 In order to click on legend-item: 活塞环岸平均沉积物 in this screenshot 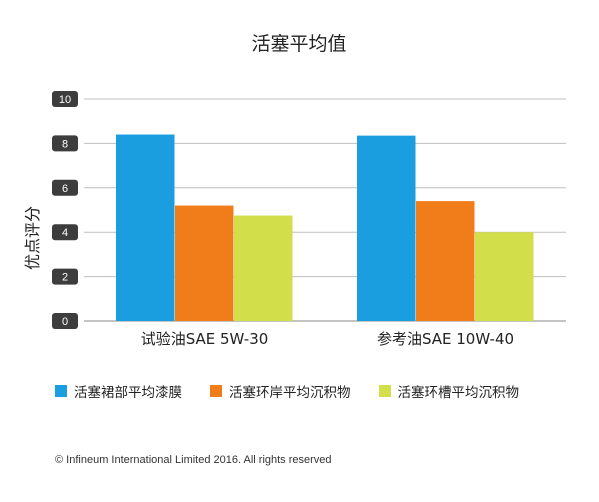, I will do `click(280, 391)`.